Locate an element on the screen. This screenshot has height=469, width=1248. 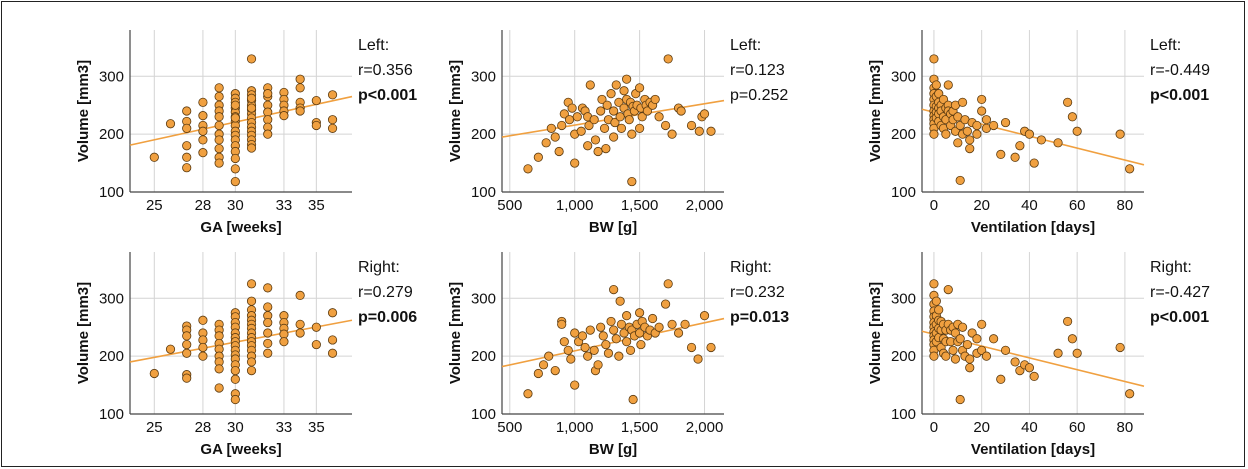
x-axis-title: Ventilation [days] is located at coordinates (1033, 449).